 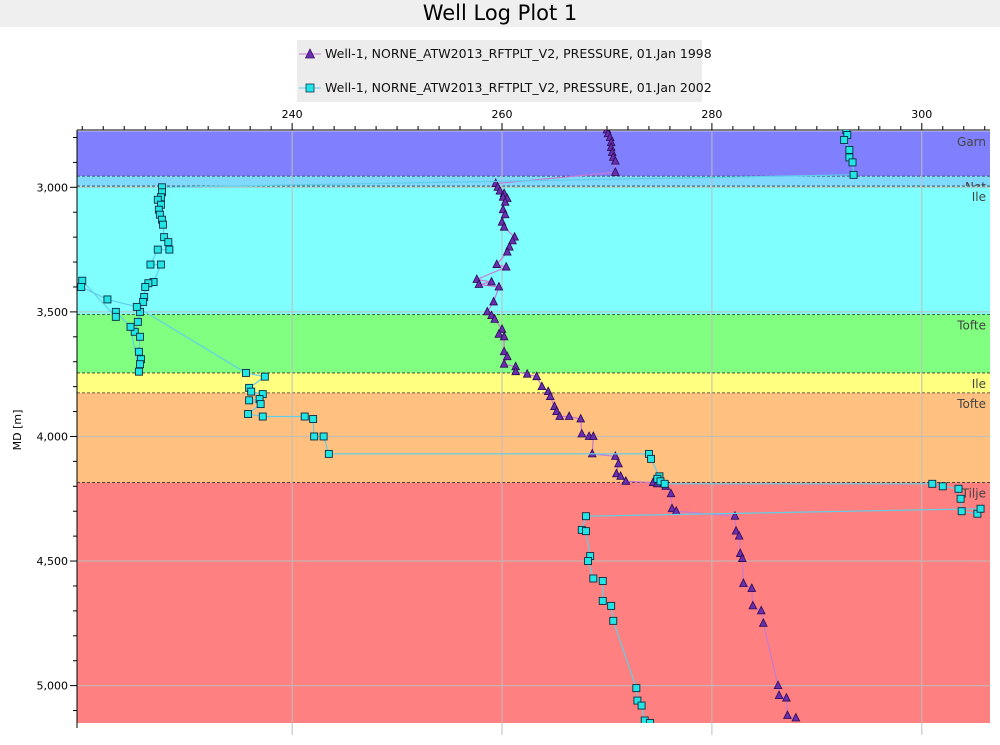 I want to click on y-tick-label-1: 3,500, so click(x=53, y=312).